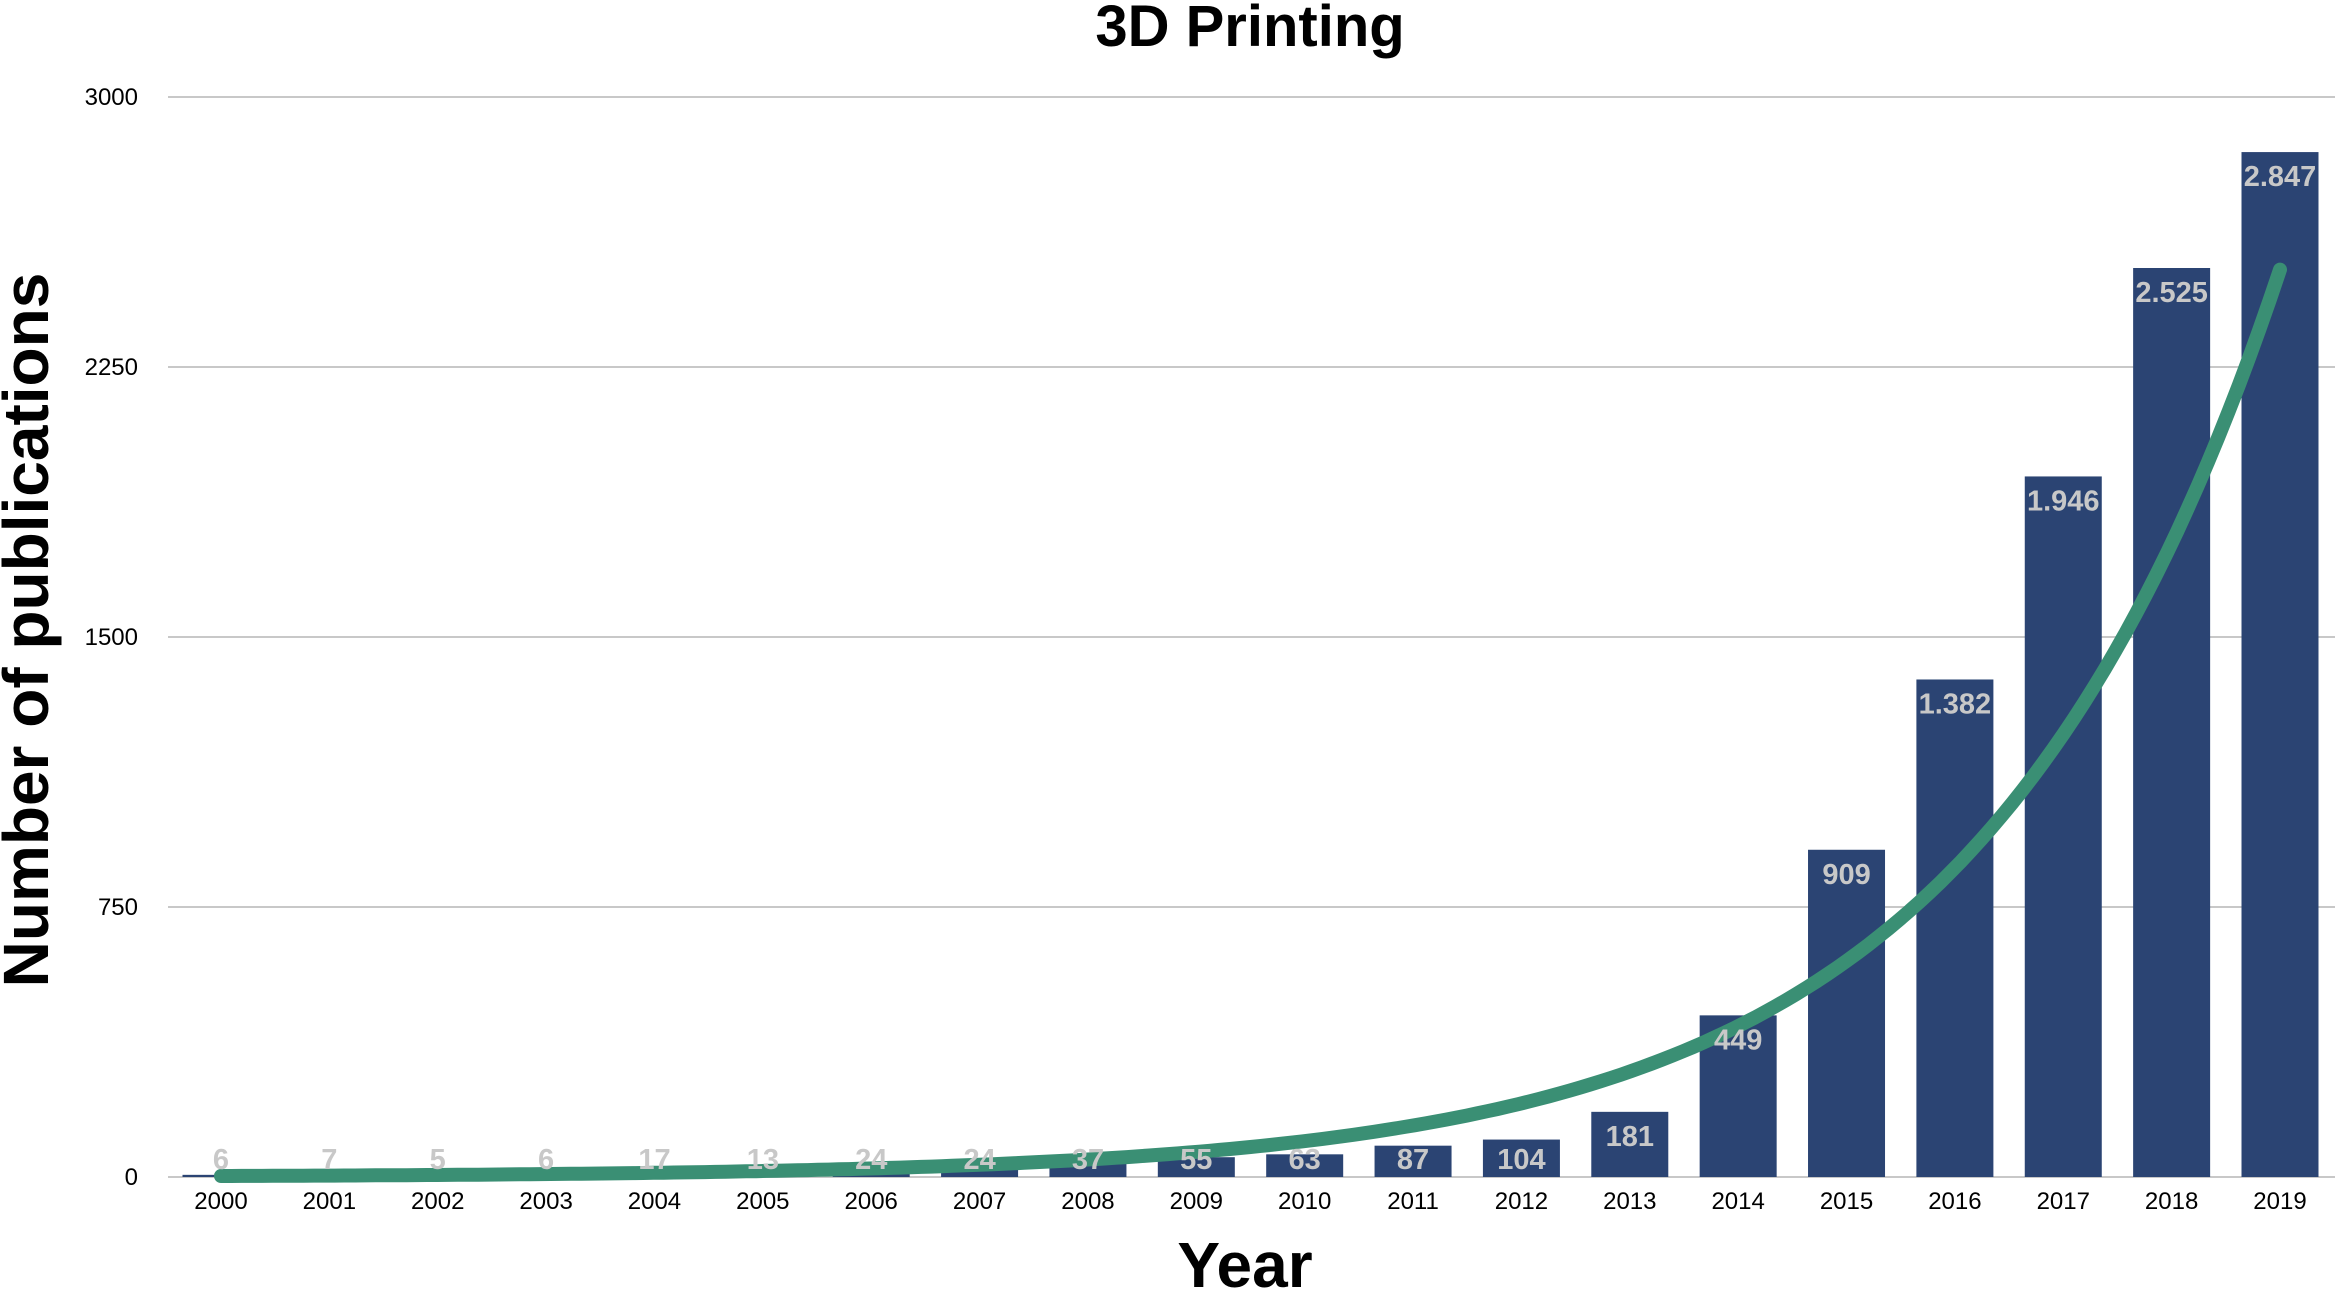 The width and height of the screenshot is (2338, 1292). Describe the element at coordinates (979, 1201) in the screenshot. I see `x-tick-label: 2007` at that location.